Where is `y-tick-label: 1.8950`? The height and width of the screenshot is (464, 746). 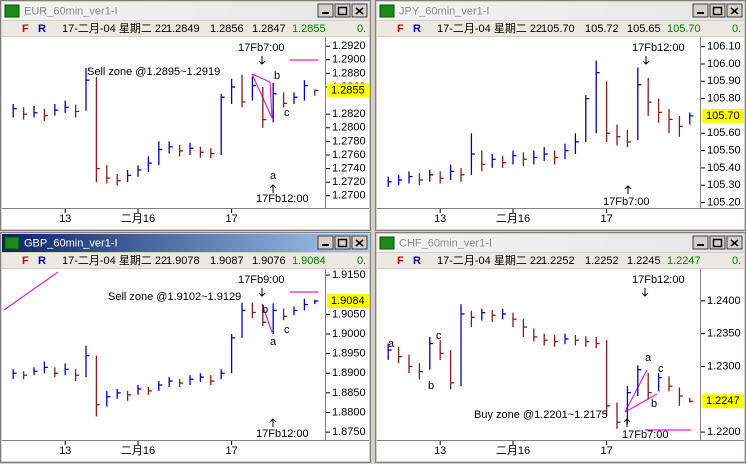 y-tick-label: 1.8950 is located at coordinates (349, 354).